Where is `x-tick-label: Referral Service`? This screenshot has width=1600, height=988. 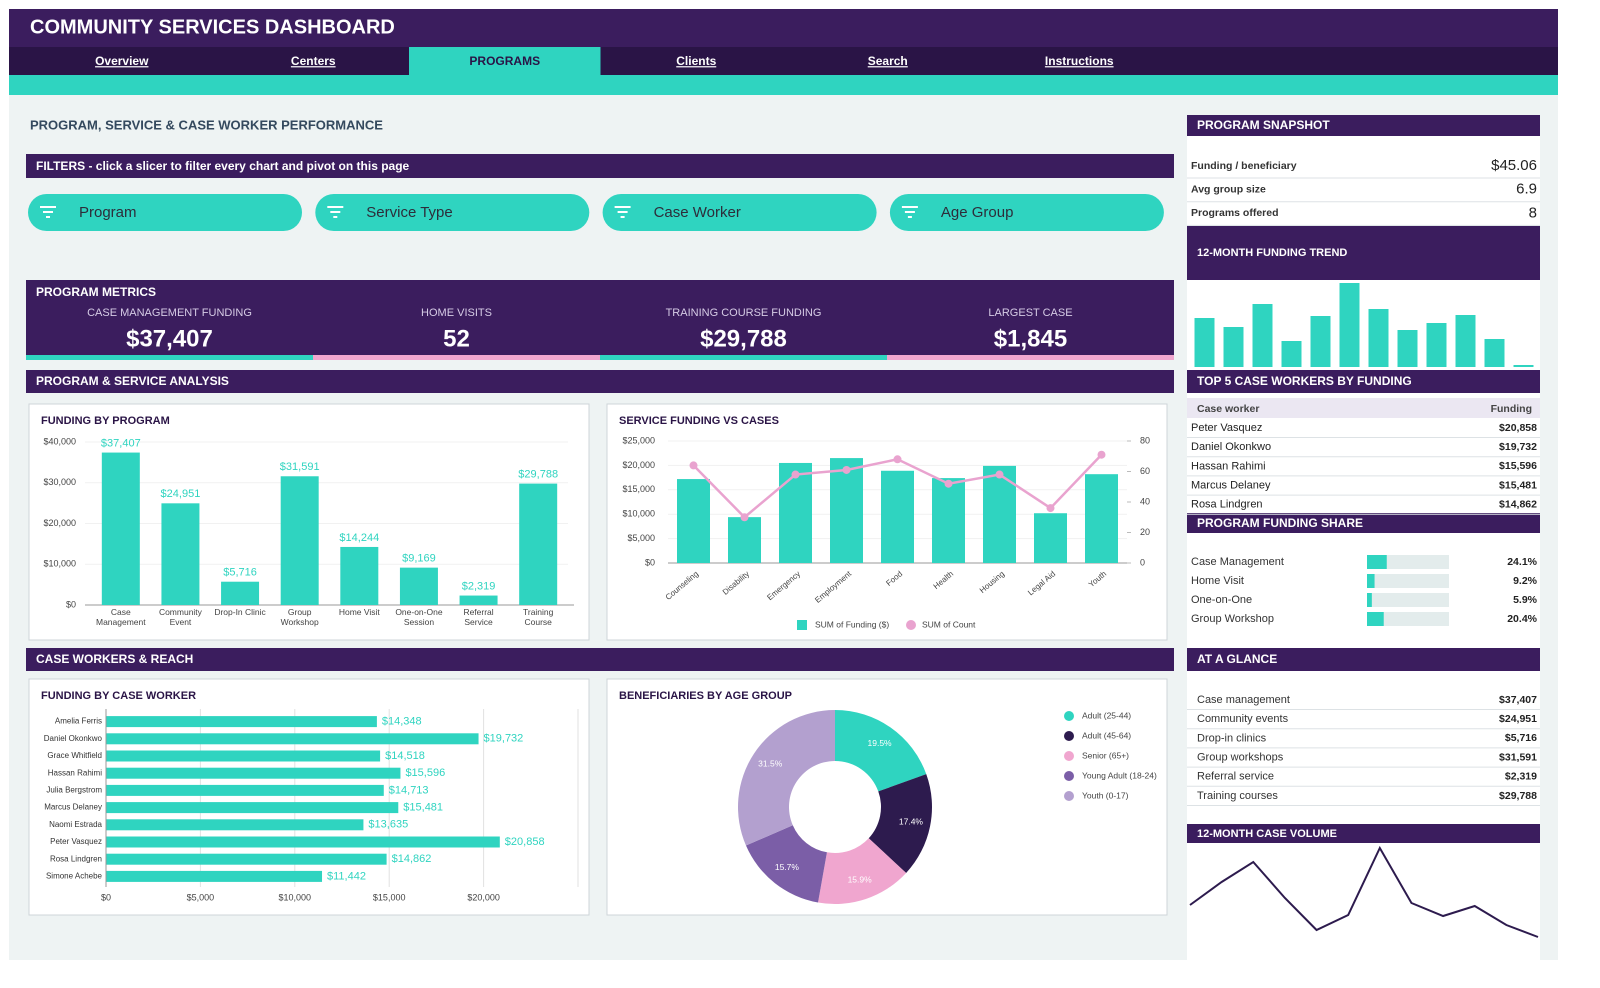
x-tick-label: Referral Service is located at coordinates (478, 617).